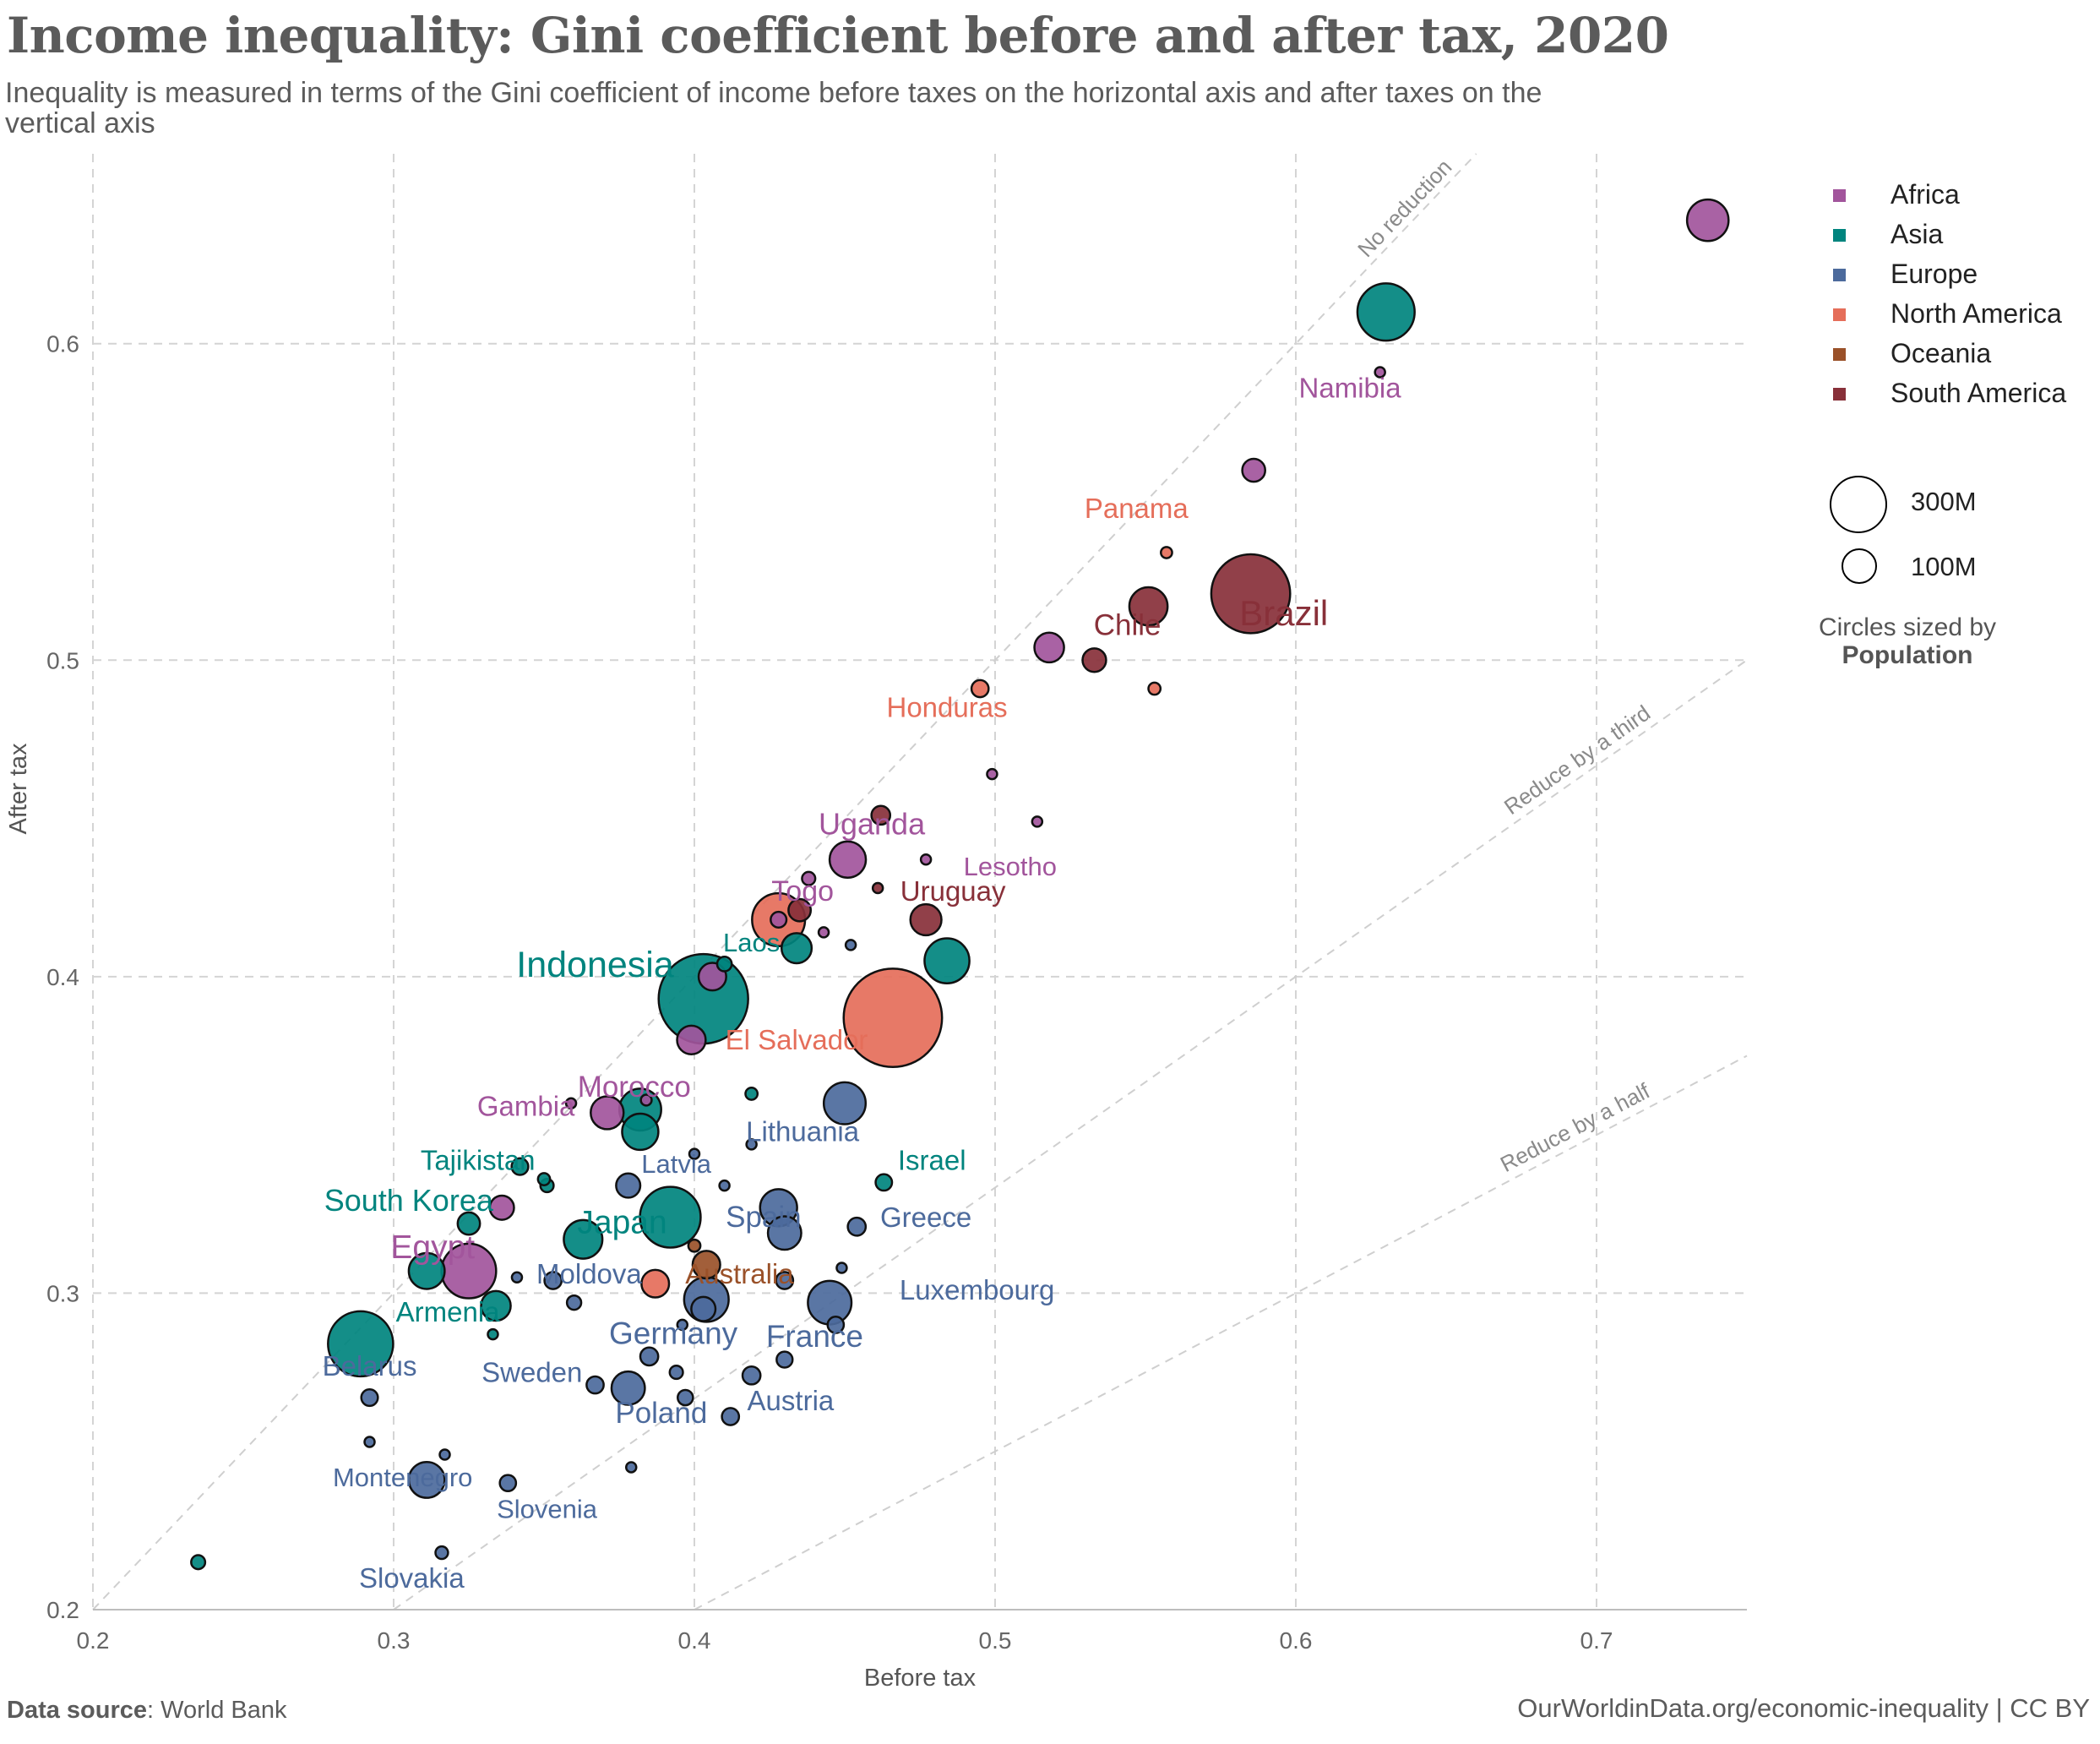 This screenshot has width=2100, height=1744. I want to click on country-label: Sweden, so click(531, 1371).